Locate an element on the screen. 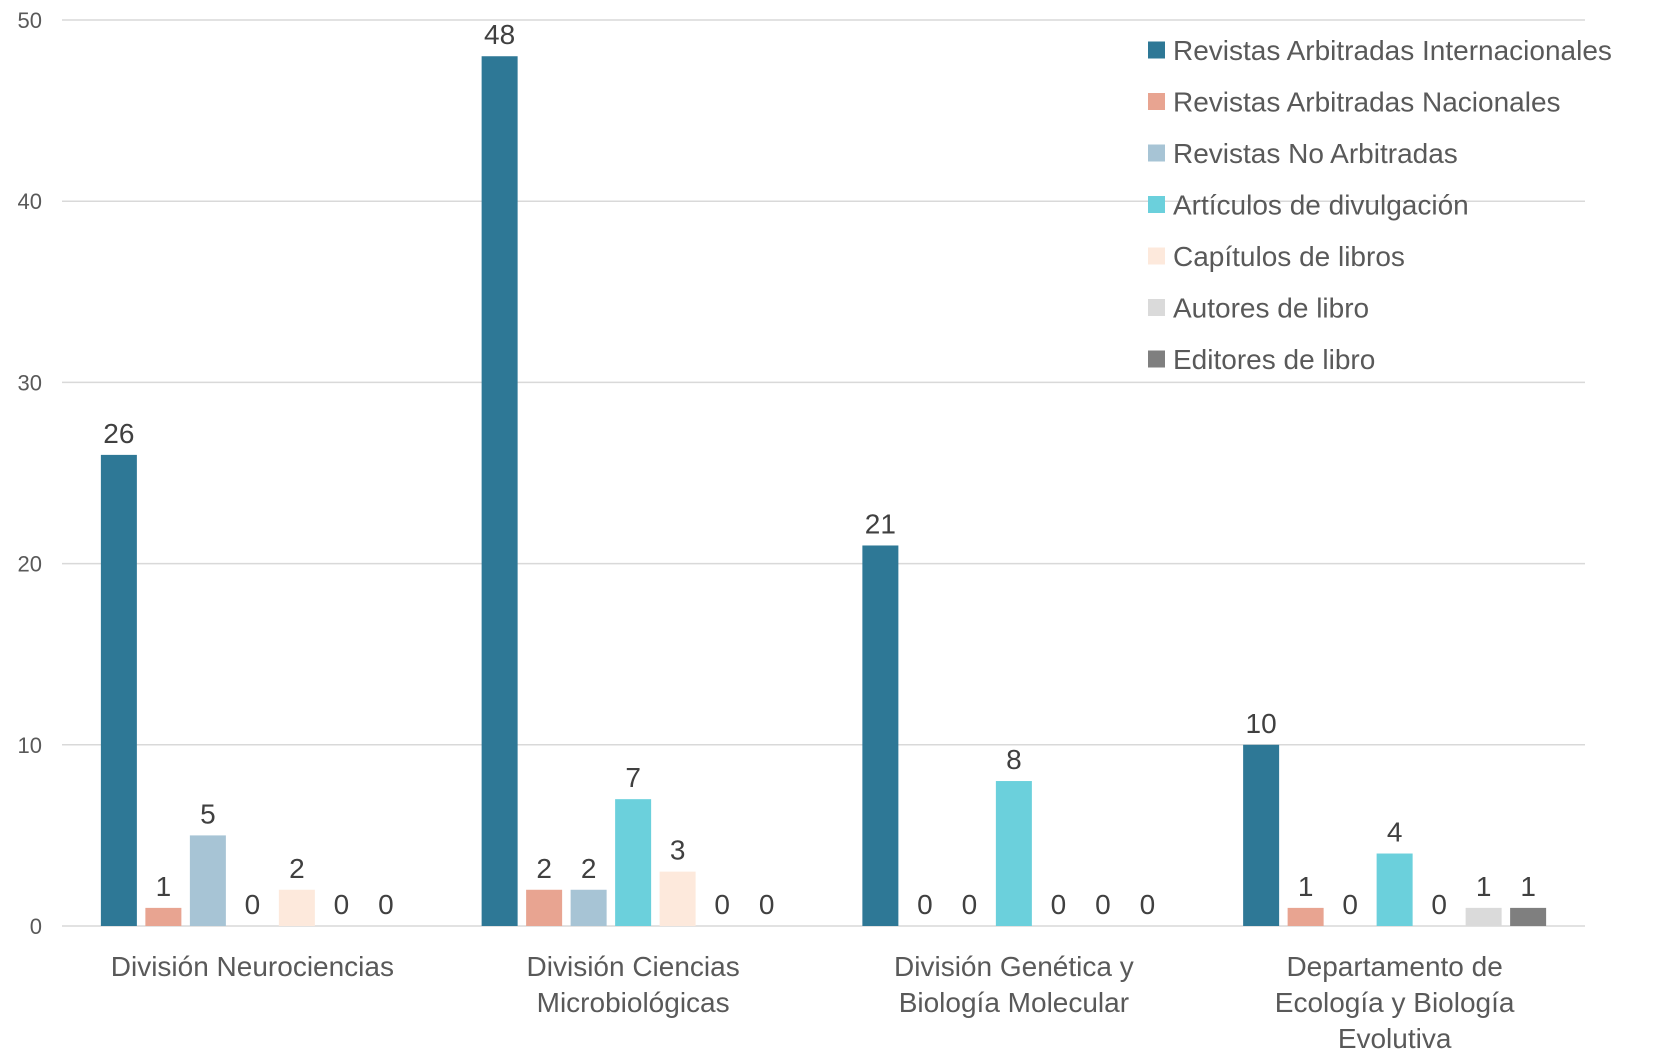 The height and width of the screenshot is (1050, 1679). y-tick-label: 10 is located at coordinates (30, 745).